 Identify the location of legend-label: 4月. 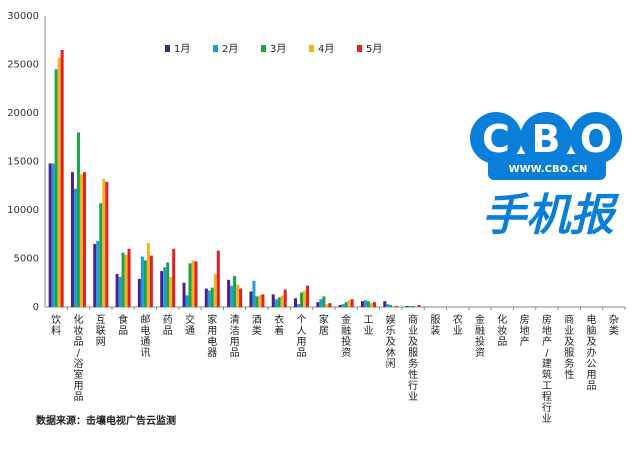
(326, 49).